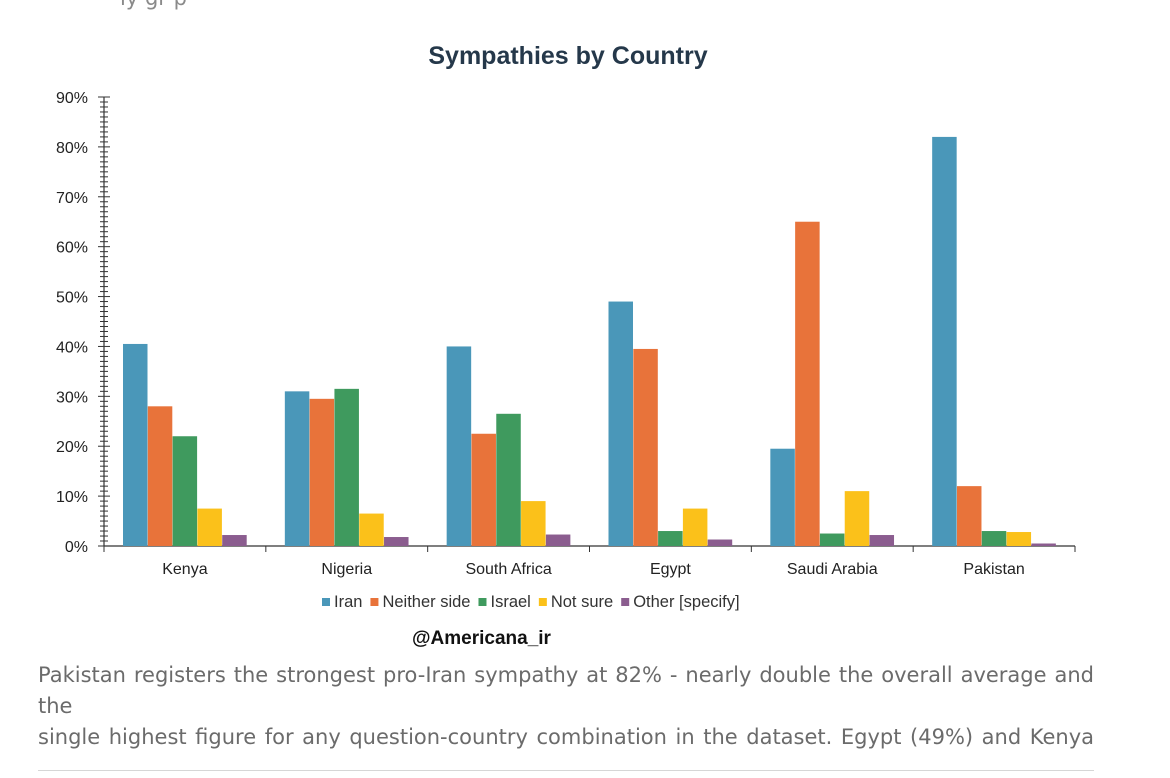 This screenshot has width=1170, height=778. Describe the element at coordinates (533, 523) in the screenshot. I see `bar-not-sure-south-africa` at that location.